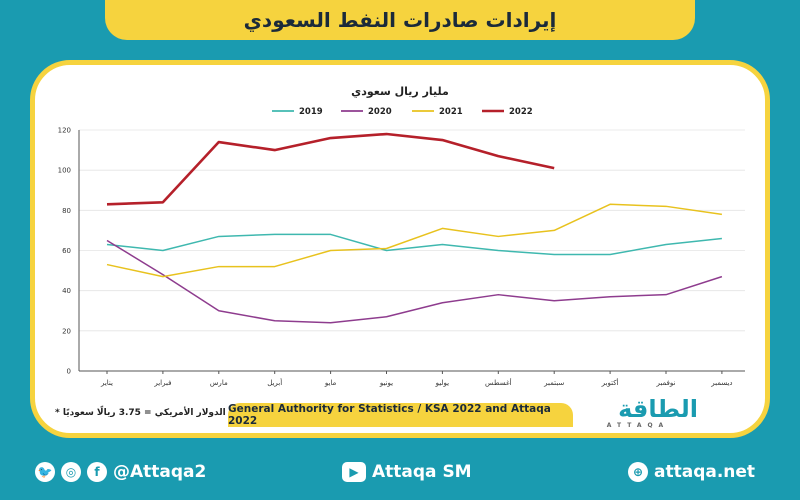 The image size is (800, 500). What do you see at coordinates (64, 171) in the screenshot?
I see `y-tick-label: 100` at bounding box center [64, 171].